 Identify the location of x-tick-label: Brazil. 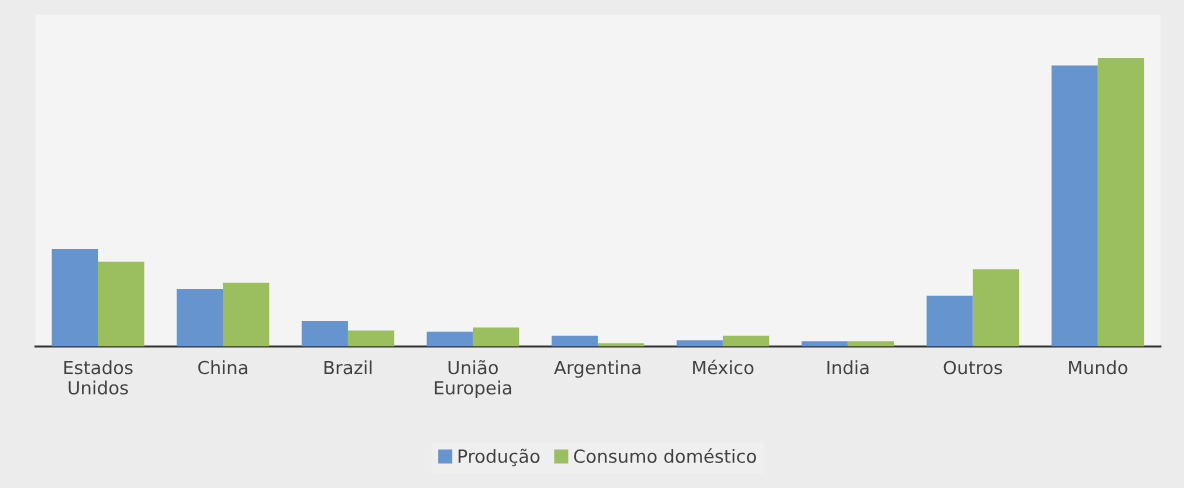
(348, 367).